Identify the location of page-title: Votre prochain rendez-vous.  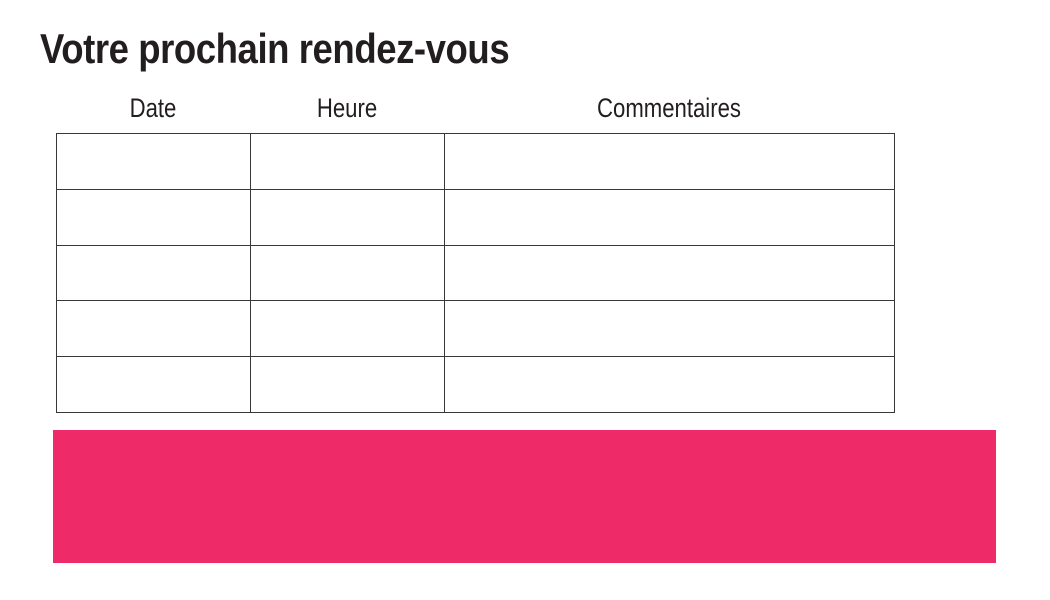
(275, 48).